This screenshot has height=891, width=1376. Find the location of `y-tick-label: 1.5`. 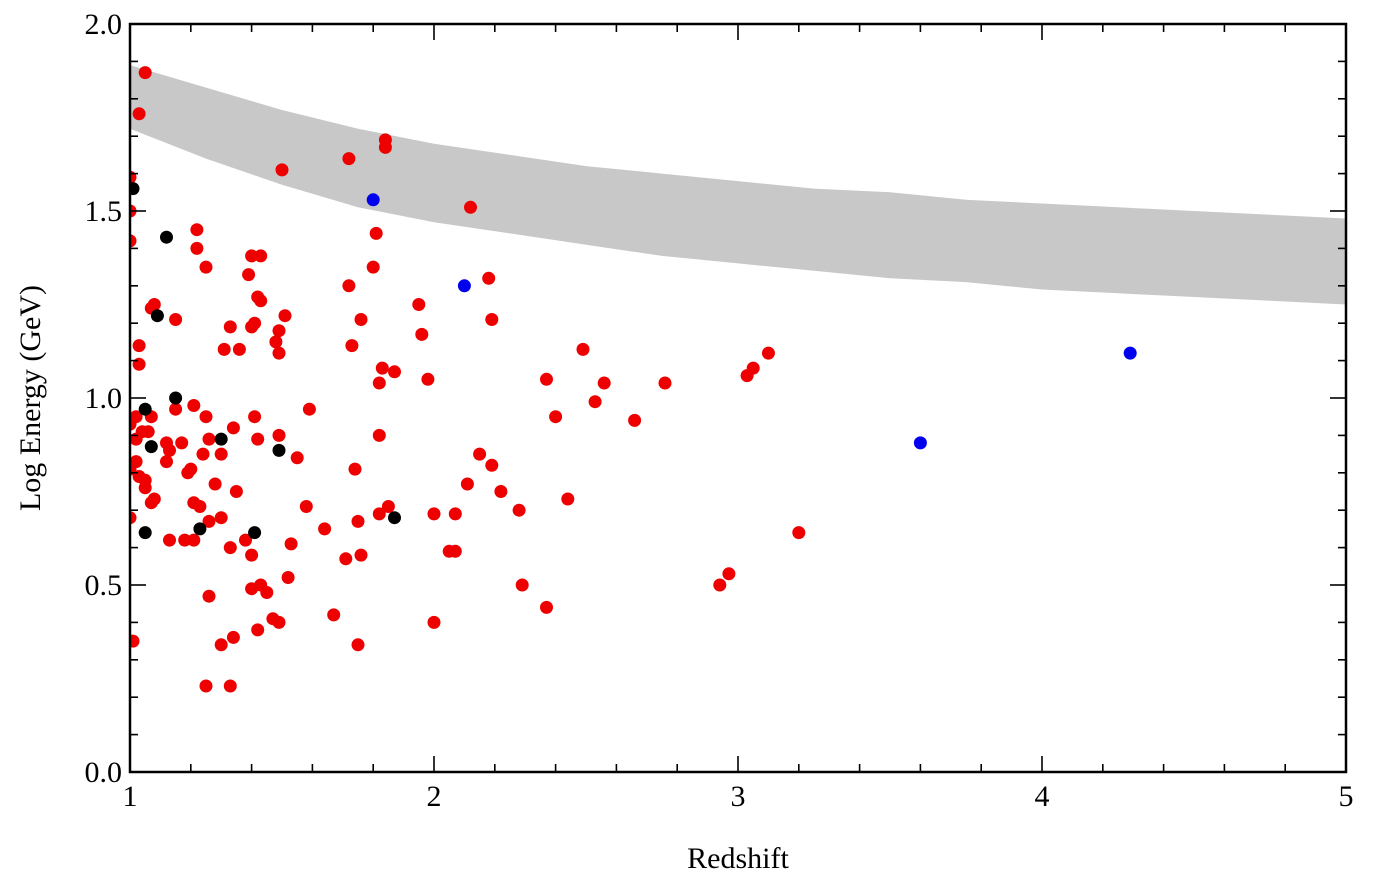

y-tick-label: 1.5 is located at coordinates (104, 211).